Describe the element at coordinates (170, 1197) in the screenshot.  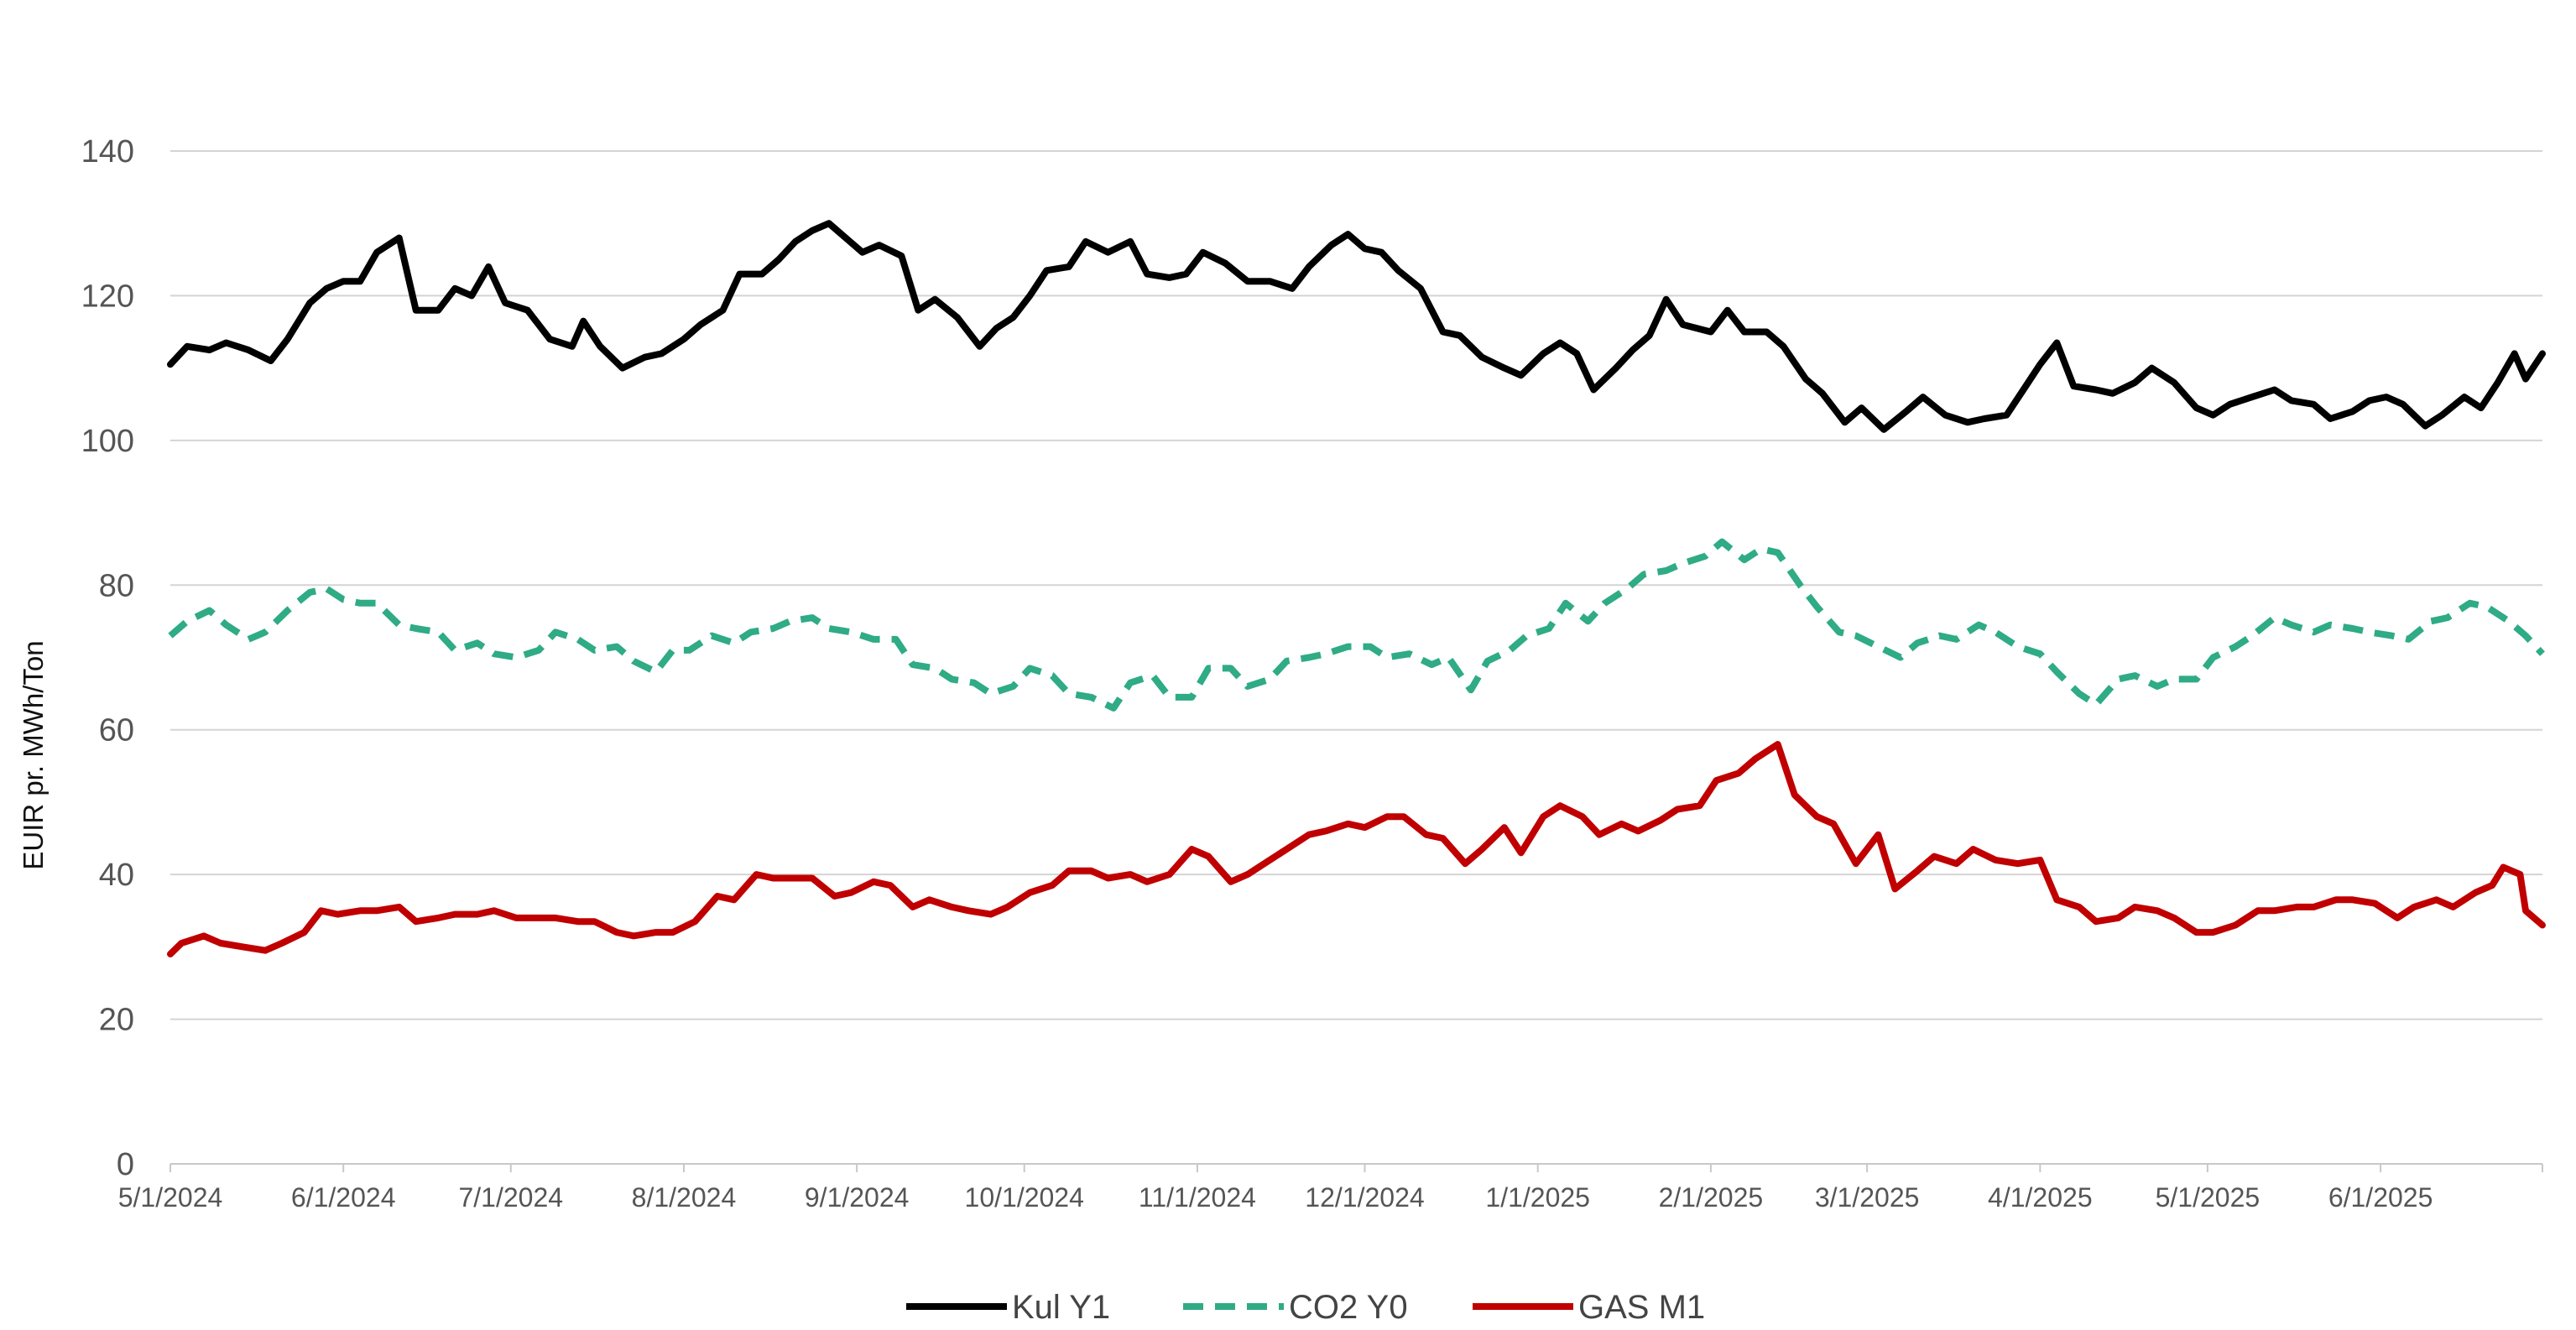
I see `x-tick-label: 5/1/2024` at that location.